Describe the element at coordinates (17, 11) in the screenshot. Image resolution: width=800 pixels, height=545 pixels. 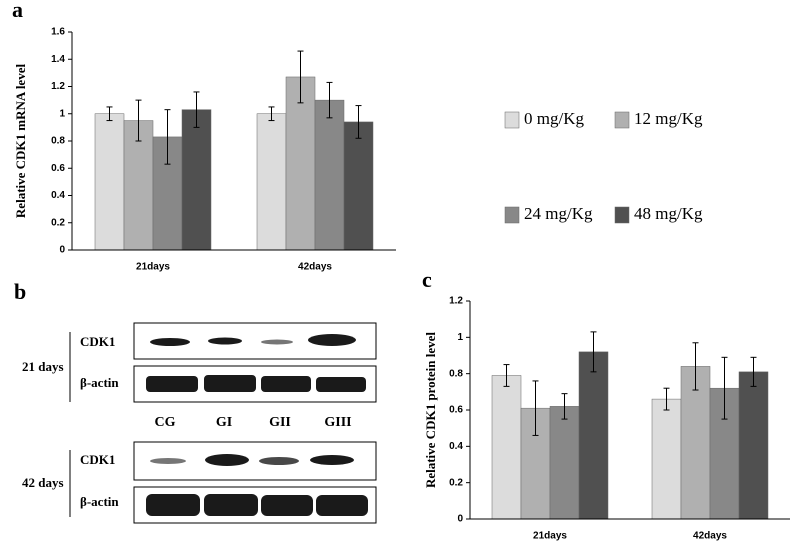
I see `panel-label: a` at that location.